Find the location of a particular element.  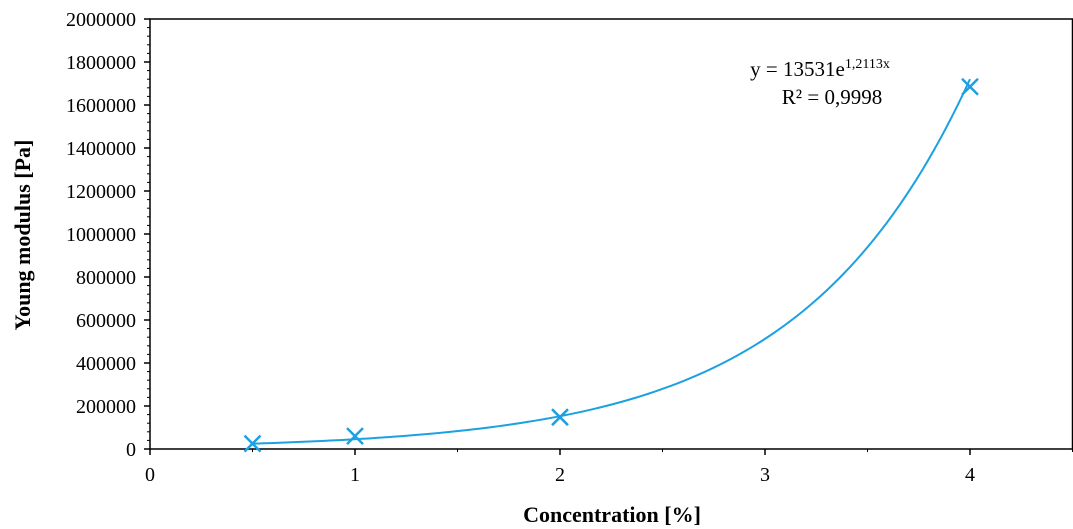

x-axis-title: Concentration [%] is located at coordinates (612, 514).